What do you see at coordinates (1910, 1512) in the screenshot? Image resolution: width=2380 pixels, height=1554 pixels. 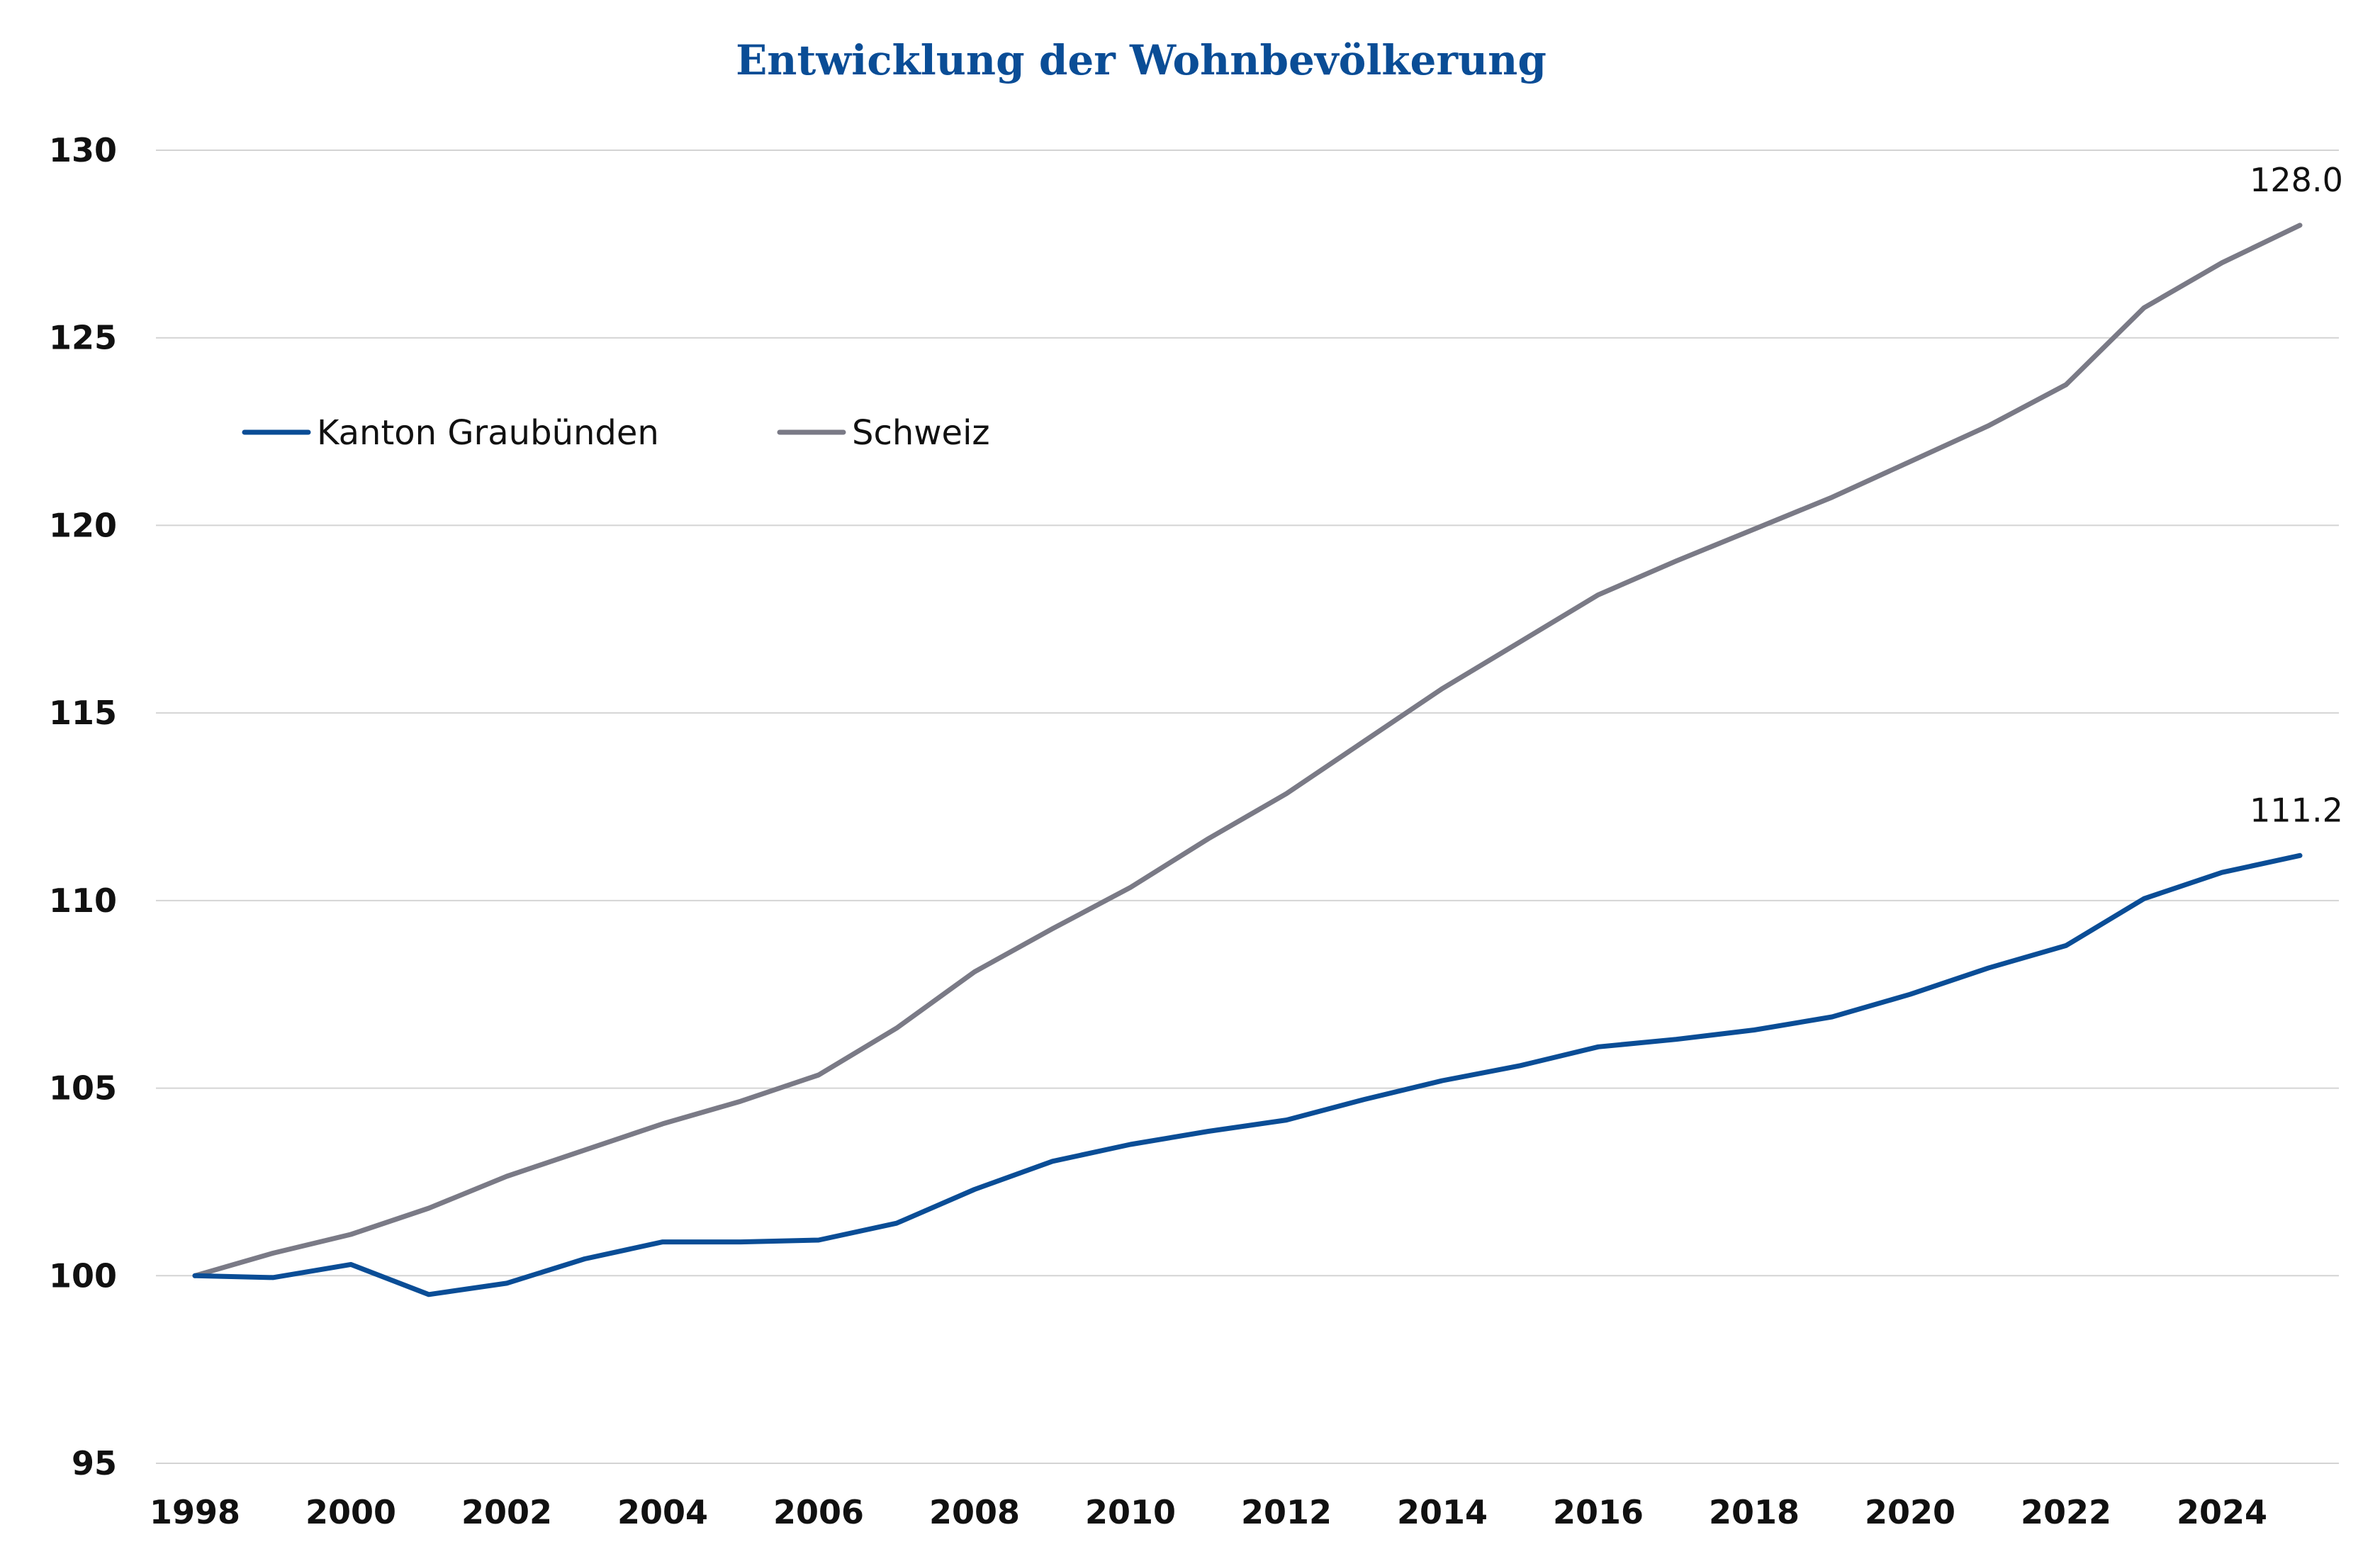 I see `x-tick-label: 2020` at bounding box center [1910, 1512].